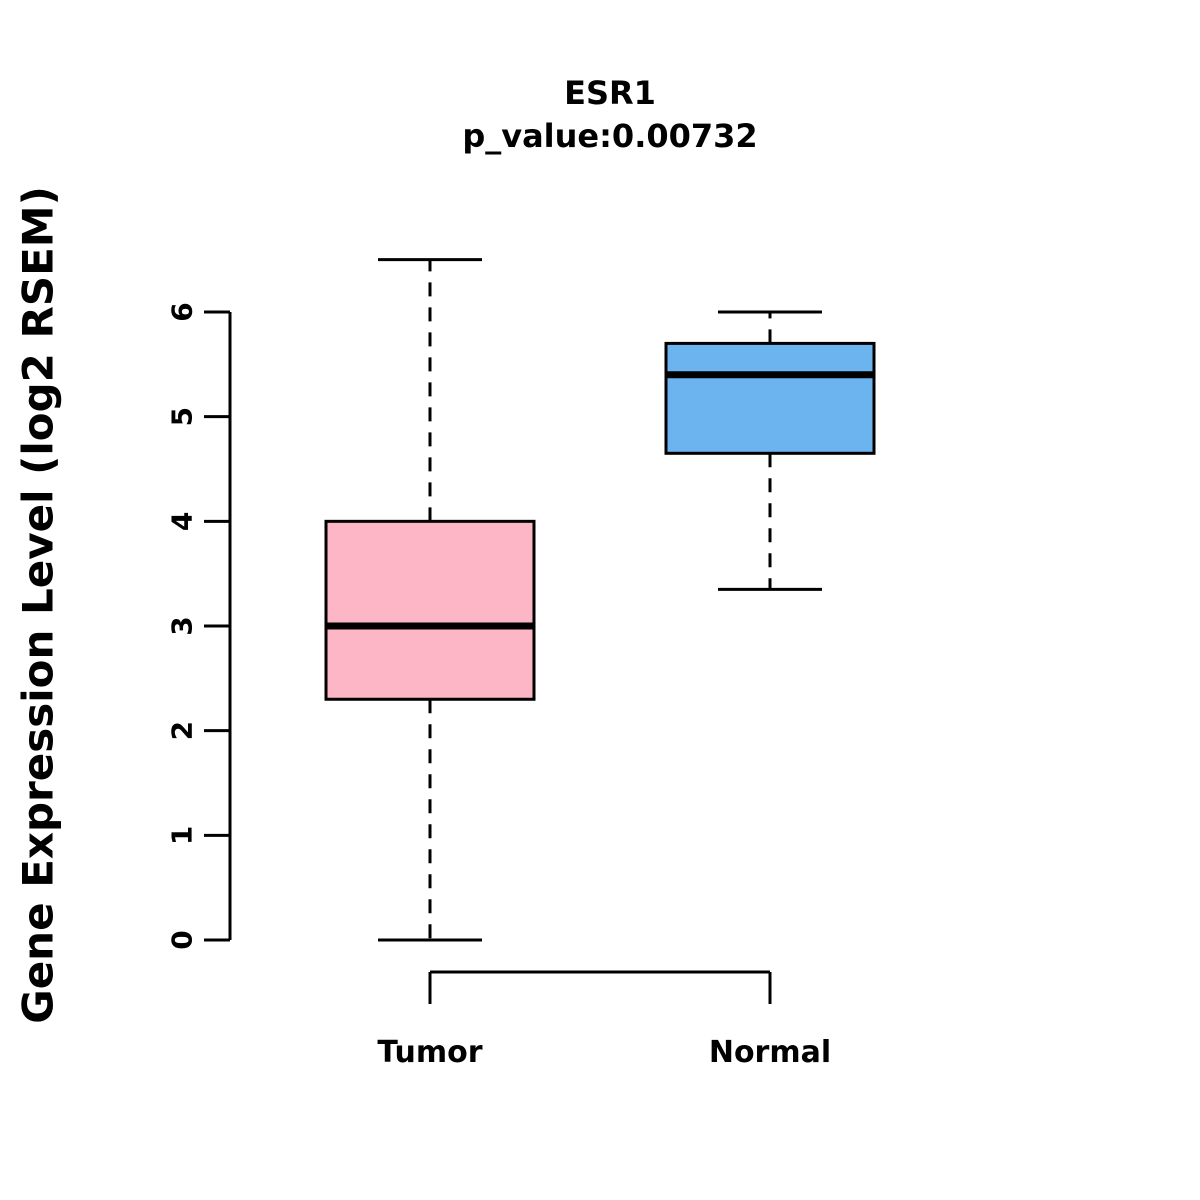 The height and width of the screenshot is (1200, 1200). I want to click on tumor-box, so click(430, 610).